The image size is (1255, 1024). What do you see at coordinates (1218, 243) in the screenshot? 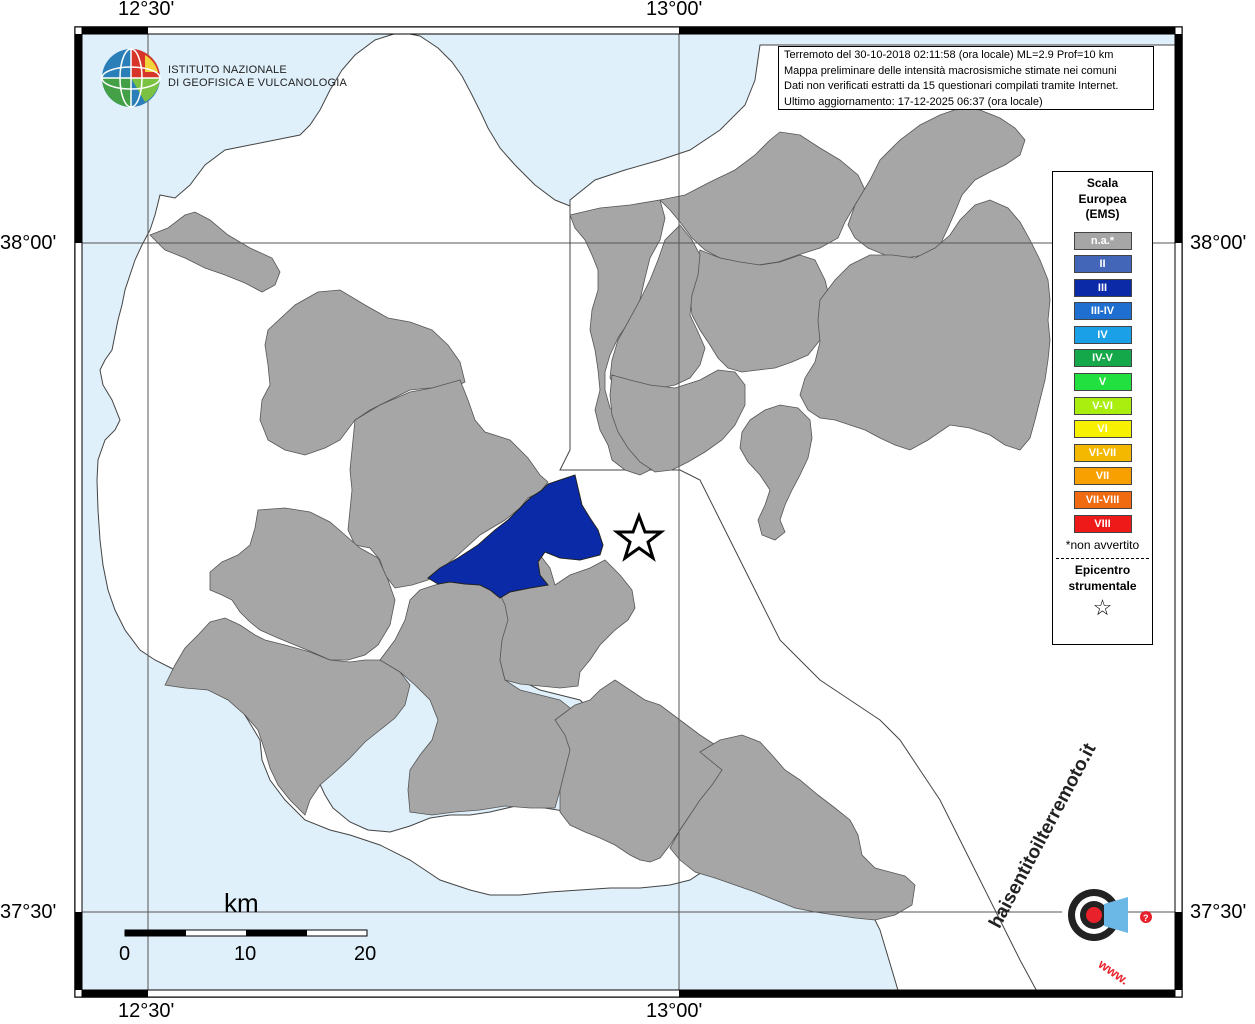
I see `coord-right-upper: 38°00'` at bounding box center [1218, 243].